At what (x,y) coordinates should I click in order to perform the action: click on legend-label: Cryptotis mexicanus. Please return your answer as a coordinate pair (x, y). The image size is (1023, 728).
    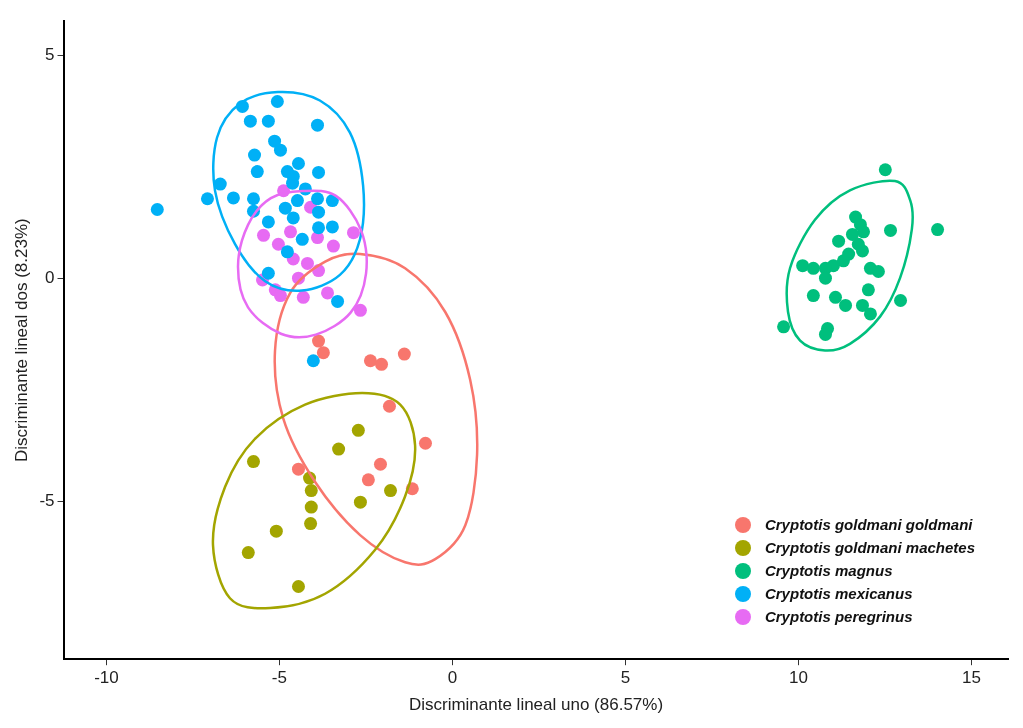
    Looking at the image, I should click on (838, 593).